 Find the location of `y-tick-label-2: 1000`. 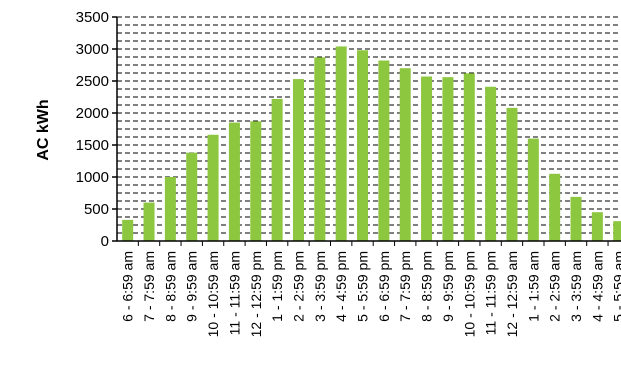

y-tick-label-2: 1000 is located at coordinates (92, 177).